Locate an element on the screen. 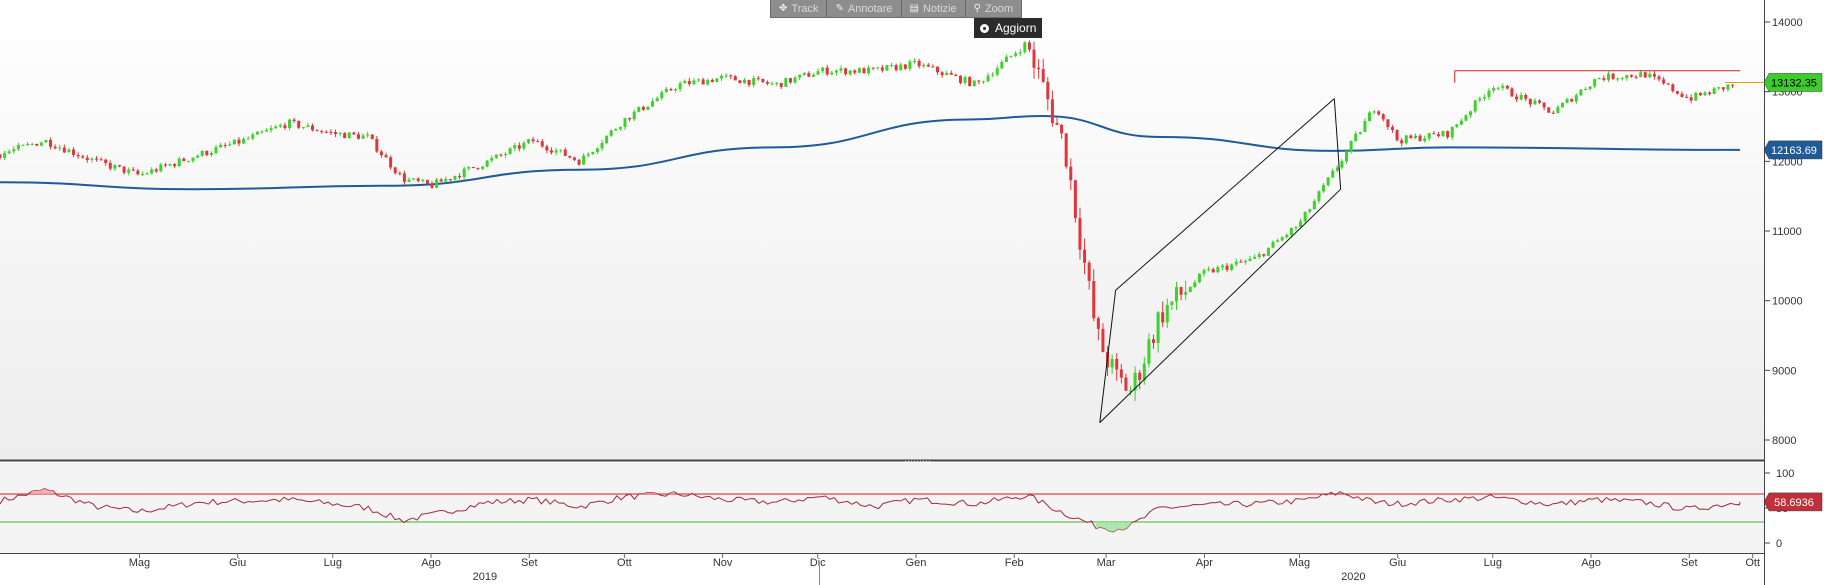  rsi-overbought-fill is located at coordinates (51, 492).